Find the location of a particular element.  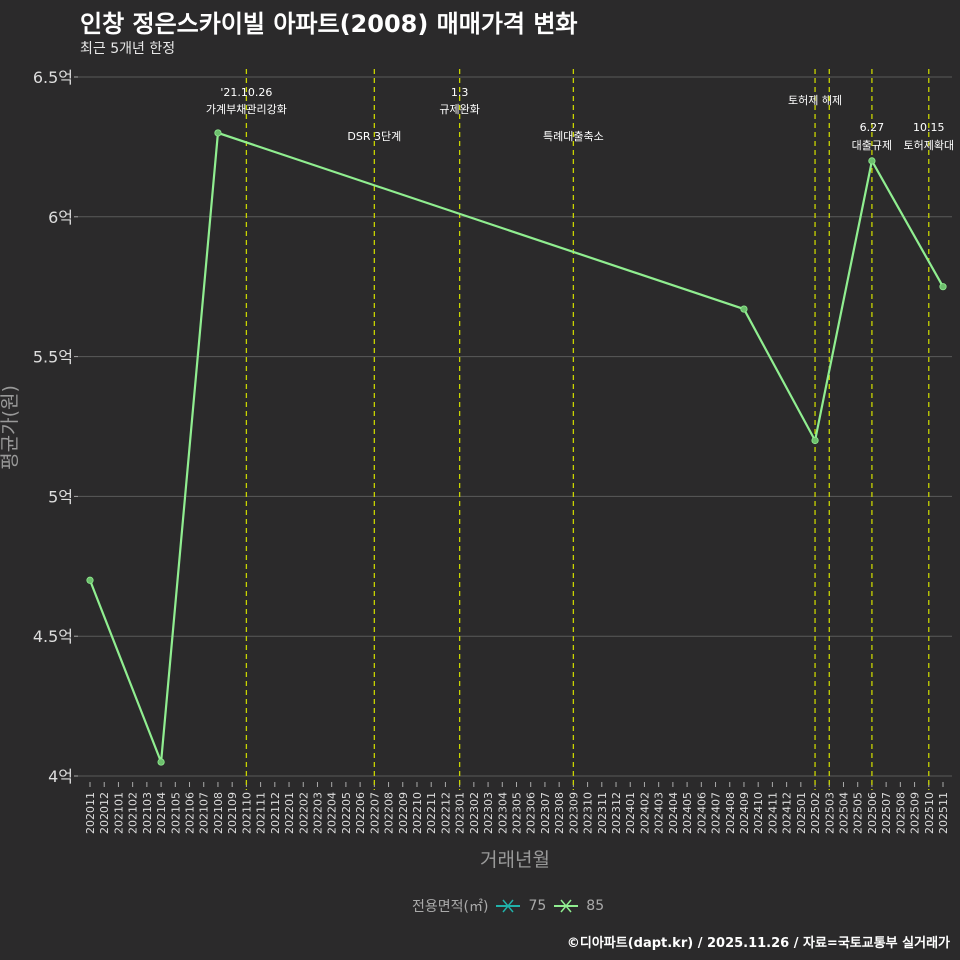

x-tick-label: 202510 is located at coordinates (929, 813).